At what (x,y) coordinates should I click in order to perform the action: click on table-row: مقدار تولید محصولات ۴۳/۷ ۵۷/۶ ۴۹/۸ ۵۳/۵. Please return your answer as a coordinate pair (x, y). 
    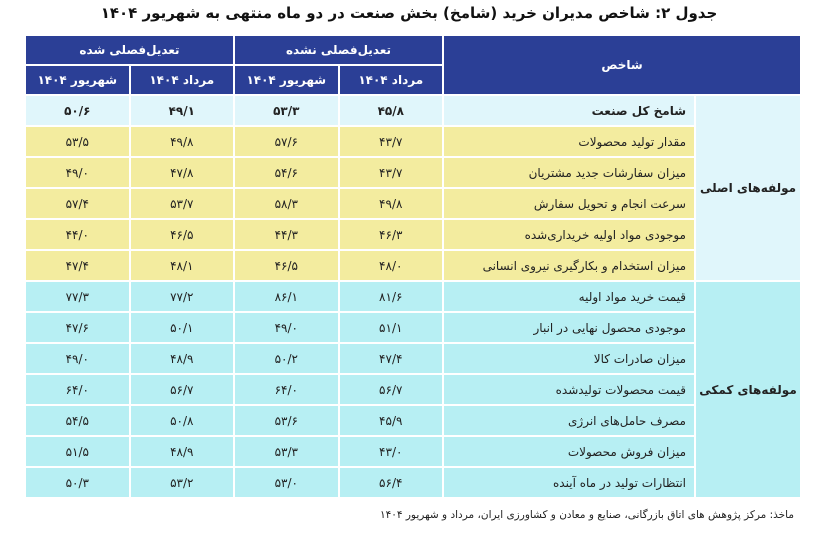
    Looking at the image, I should click on (413, 141).